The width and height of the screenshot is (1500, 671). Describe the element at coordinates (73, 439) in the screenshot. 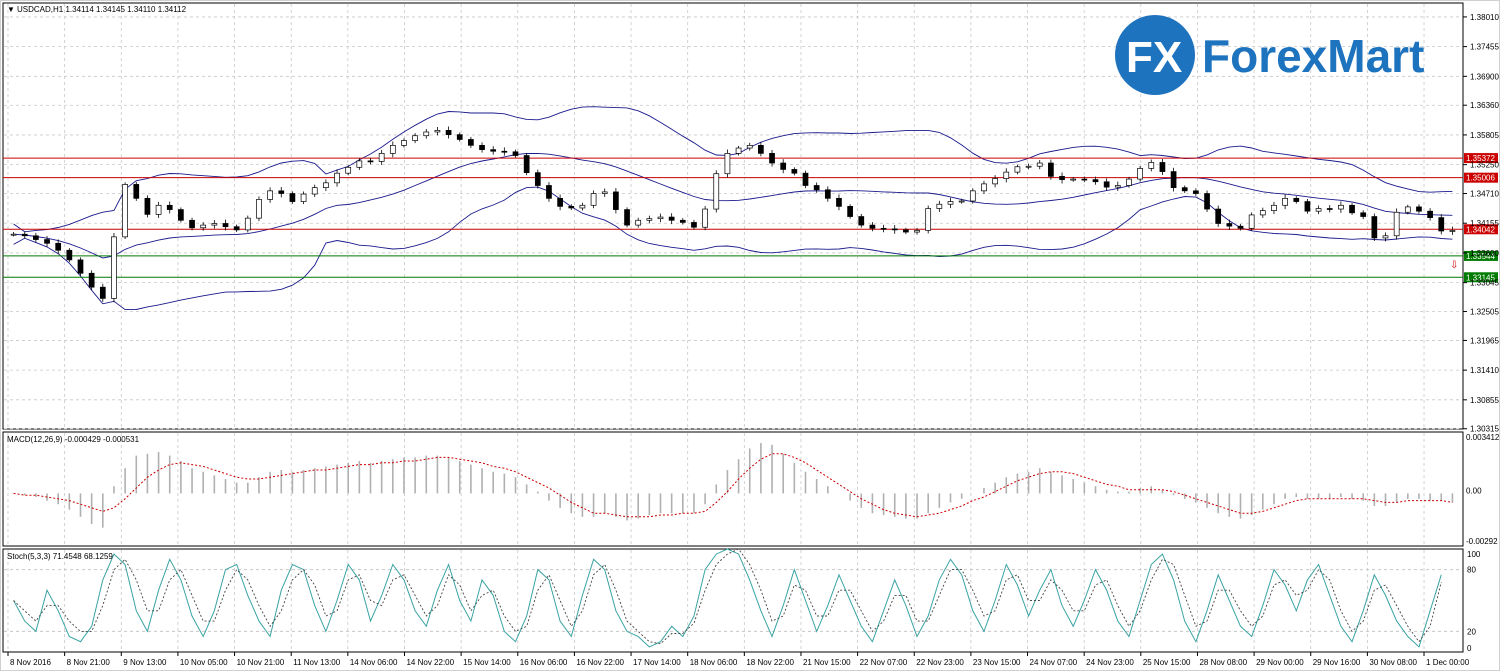

I see `macd-label: MACD(12,26,9) -0.000429 -0.000531` at that location.